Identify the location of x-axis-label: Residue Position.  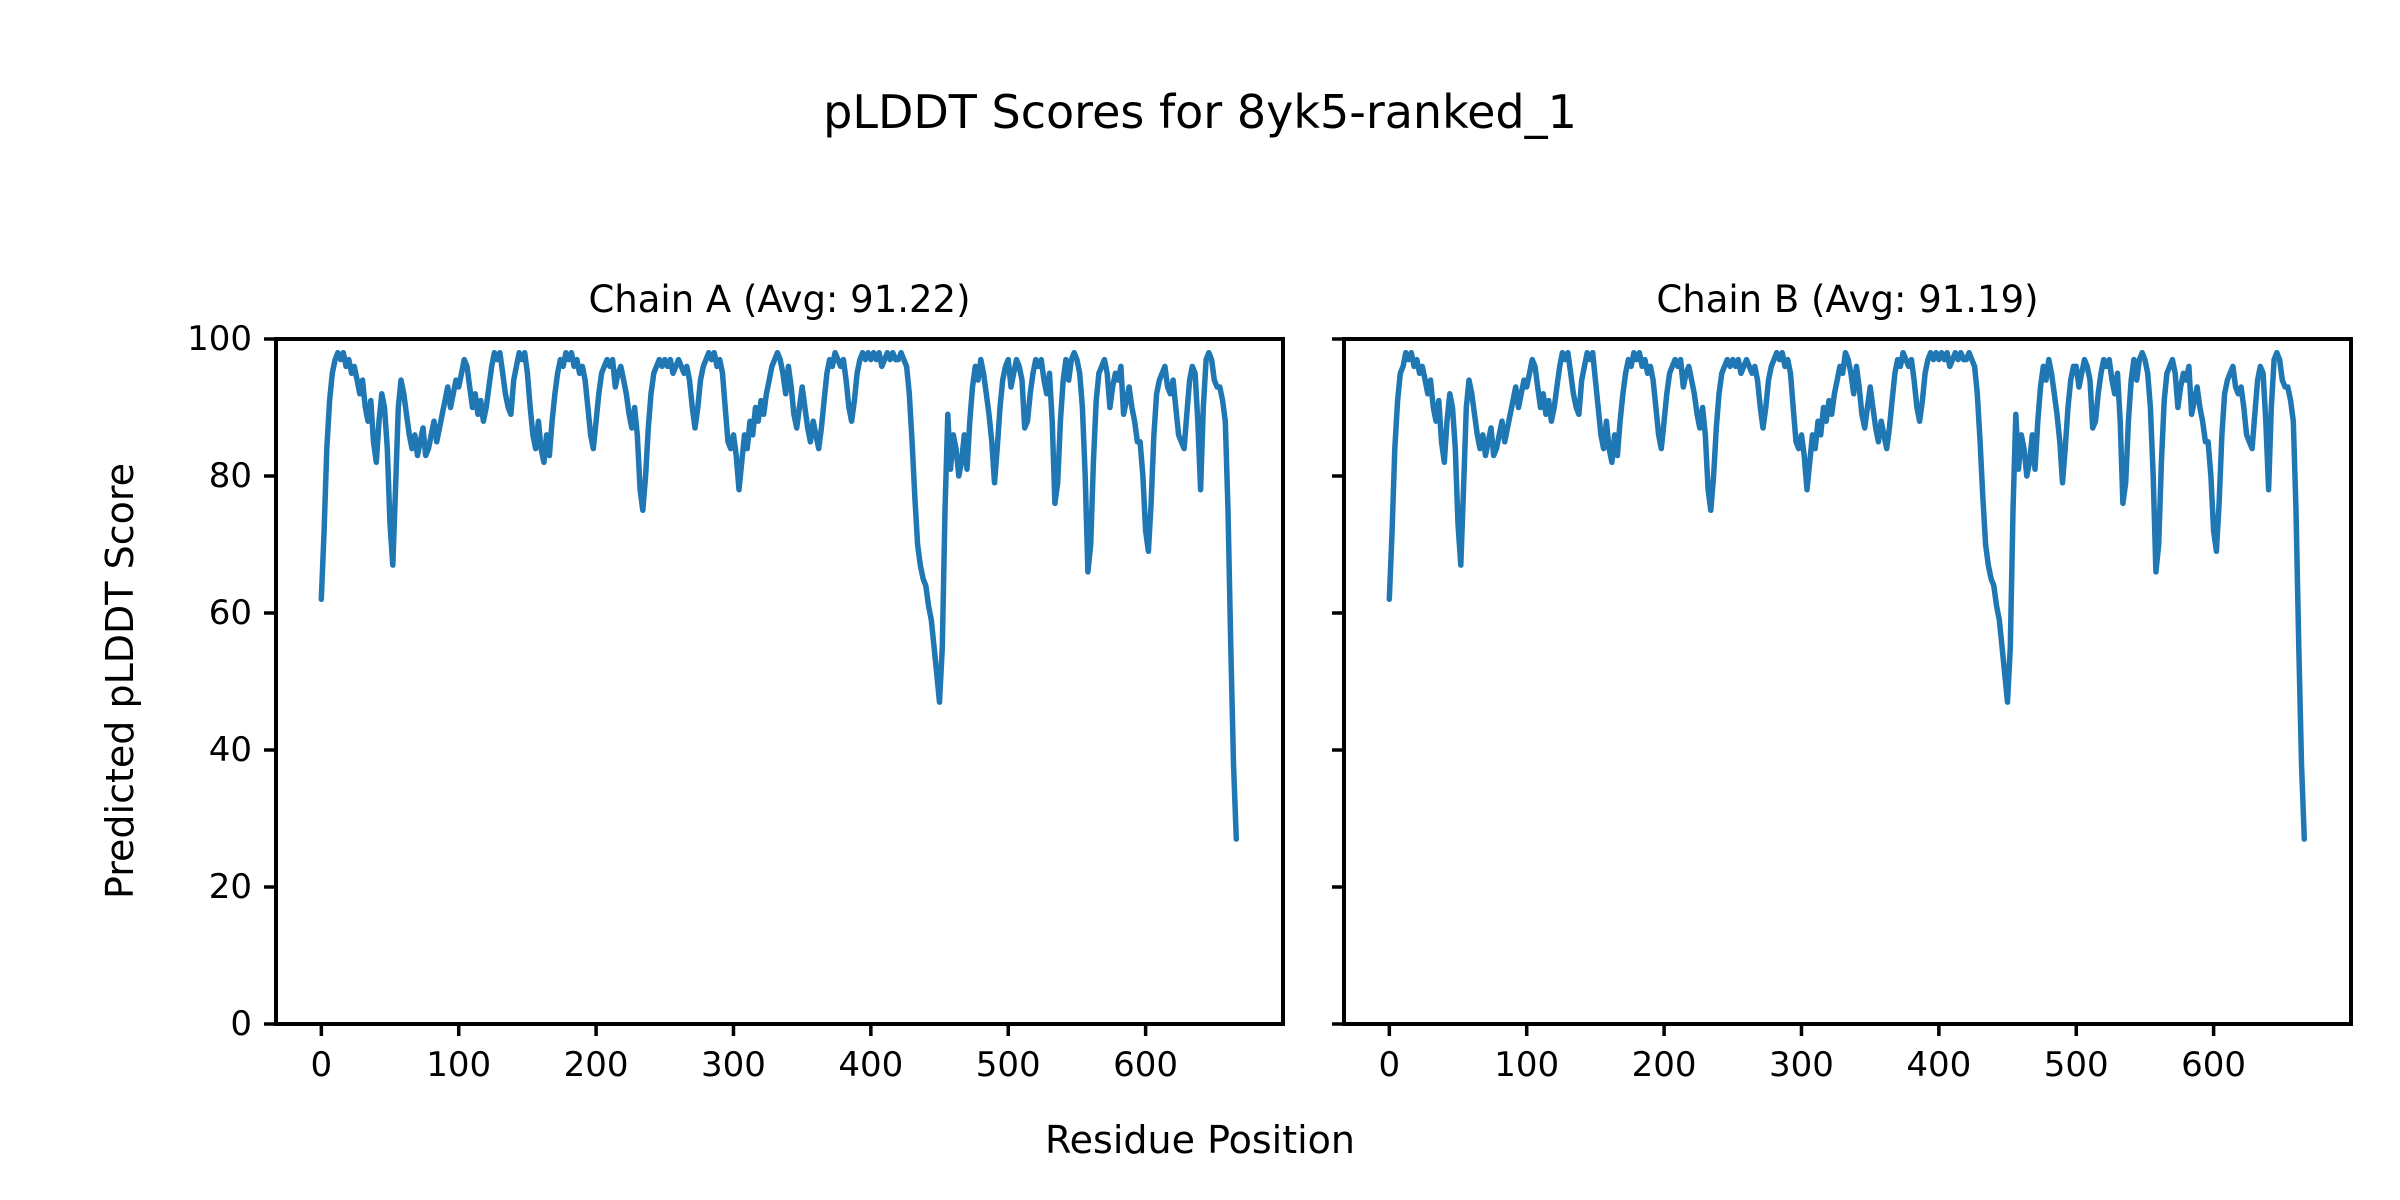
(1200, 1140).